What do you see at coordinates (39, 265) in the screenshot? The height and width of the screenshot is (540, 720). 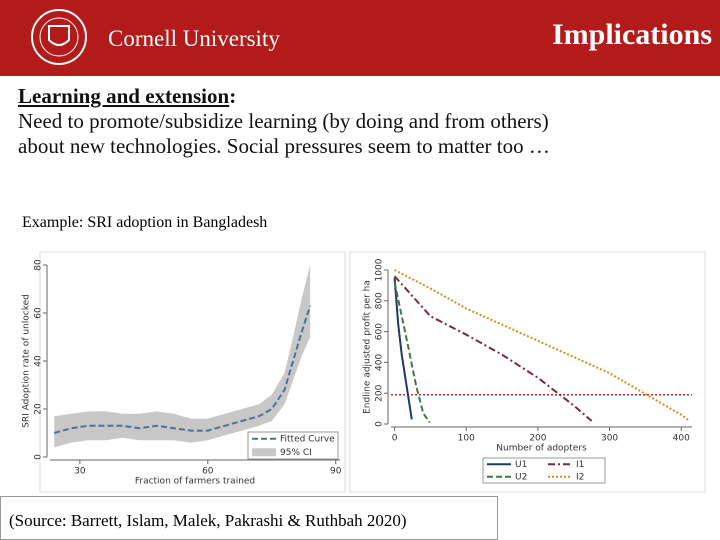 I see `y-tick-label: 80` at bounding box center [39, 265].